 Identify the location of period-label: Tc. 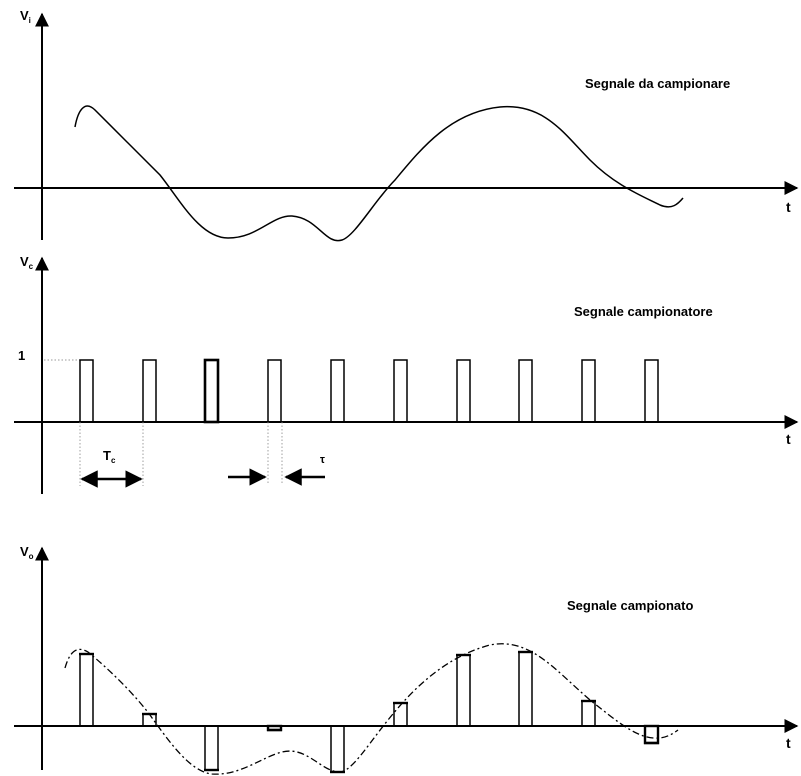
(109, 456).